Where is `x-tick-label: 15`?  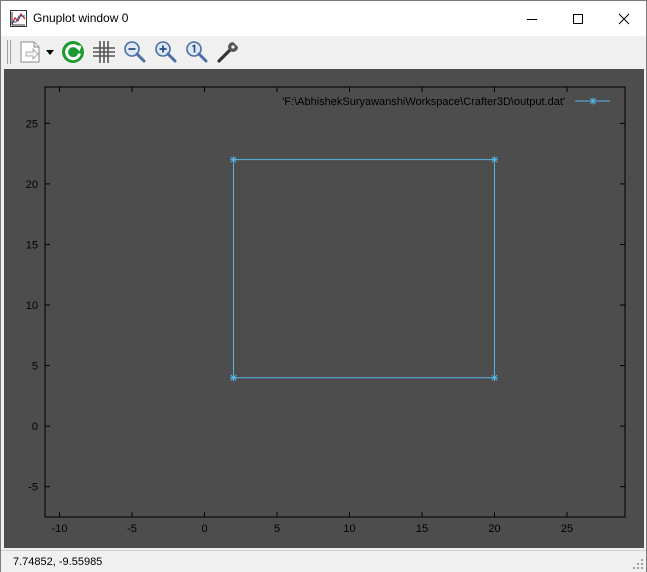 x-tick-label: 15 is located at coordinates (422, 529).